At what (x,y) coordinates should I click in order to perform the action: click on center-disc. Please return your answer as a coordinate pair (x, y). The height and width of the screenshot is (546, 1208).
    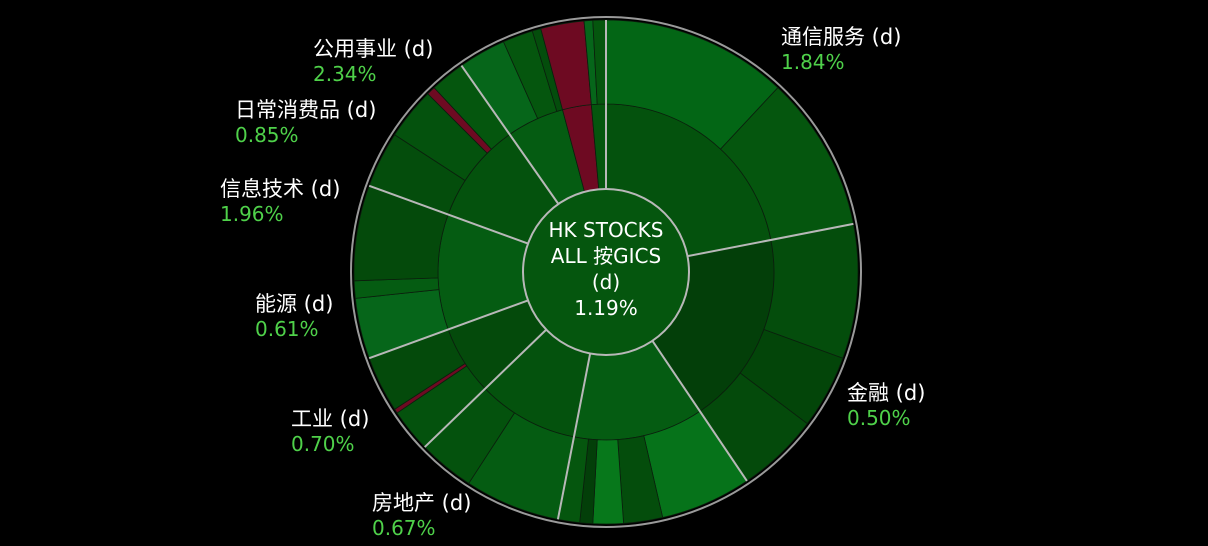
    Looking at the image, I should click on (606, 272).